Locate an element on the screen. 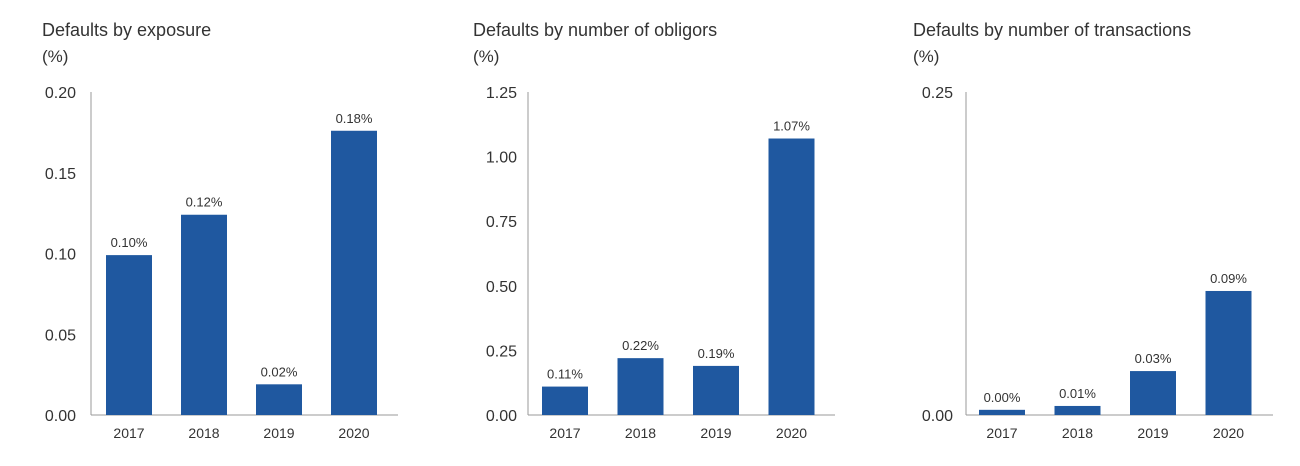 This screenshot has height=466, width=1300. y-tick-label: 1.00 is located at coordinates (501, 158).